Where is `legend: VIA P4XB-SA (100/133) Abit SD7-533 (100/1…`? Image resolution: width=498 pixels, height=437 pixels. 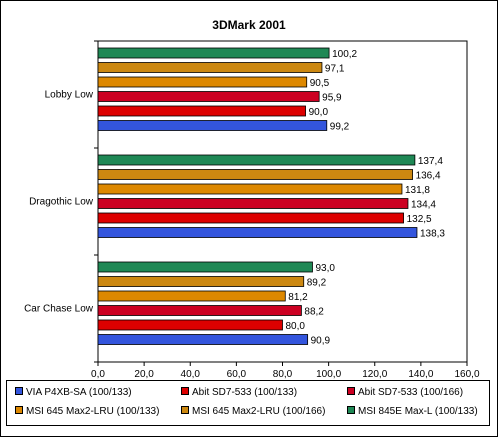
legend: VIA P4XB-SA (100/133) Abit SD7-533 (100/1… is located at coordinates (248, 403).